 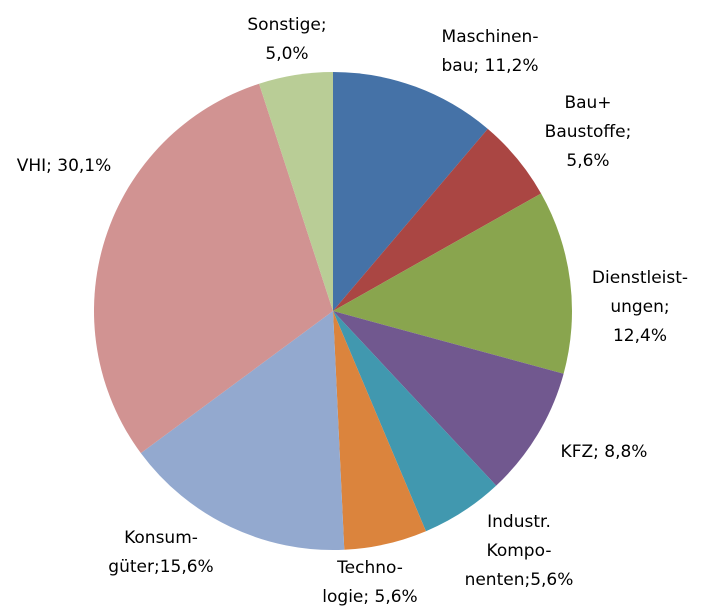 What do you see at coordinates (588, 132) in the screenshot?
I see `slice-label: Baustoffe;` at bounding box center [588, 132].